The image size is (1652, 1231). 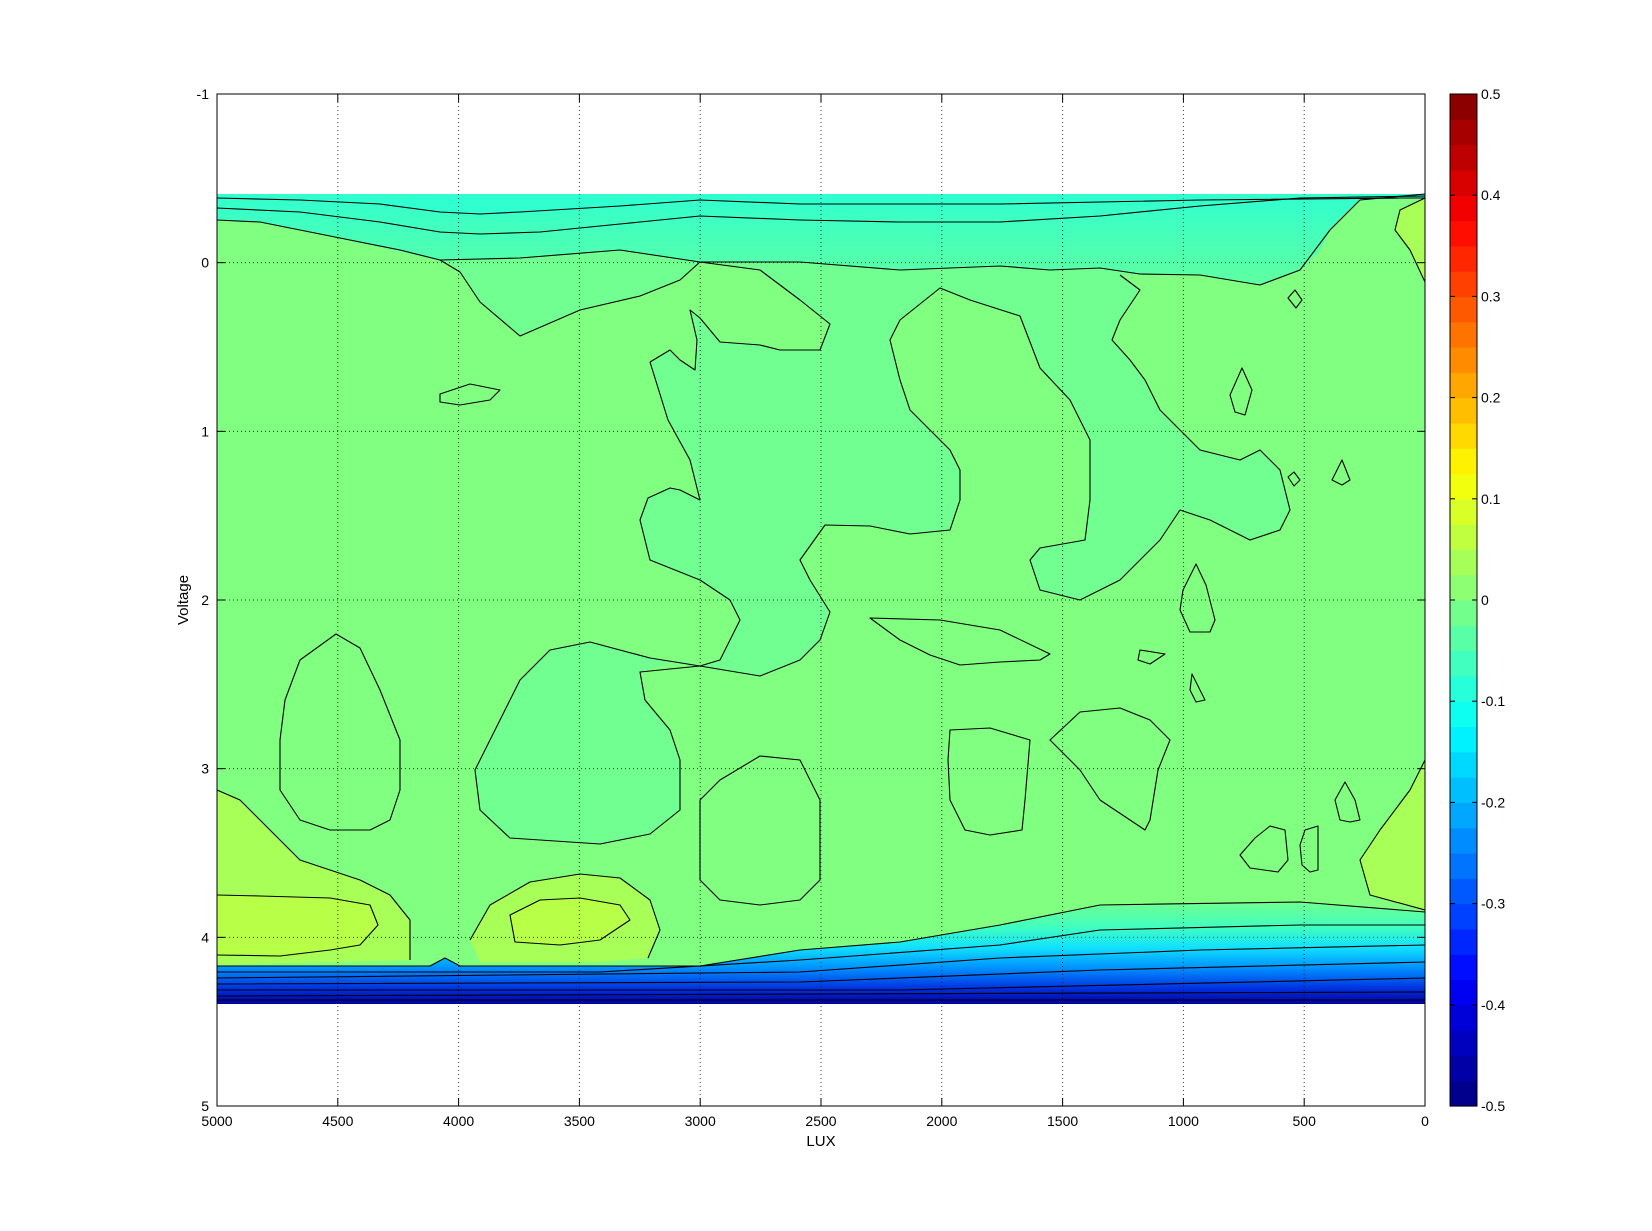 I want to click on x-axis-label: LUX, so click(x=820, y=1141).